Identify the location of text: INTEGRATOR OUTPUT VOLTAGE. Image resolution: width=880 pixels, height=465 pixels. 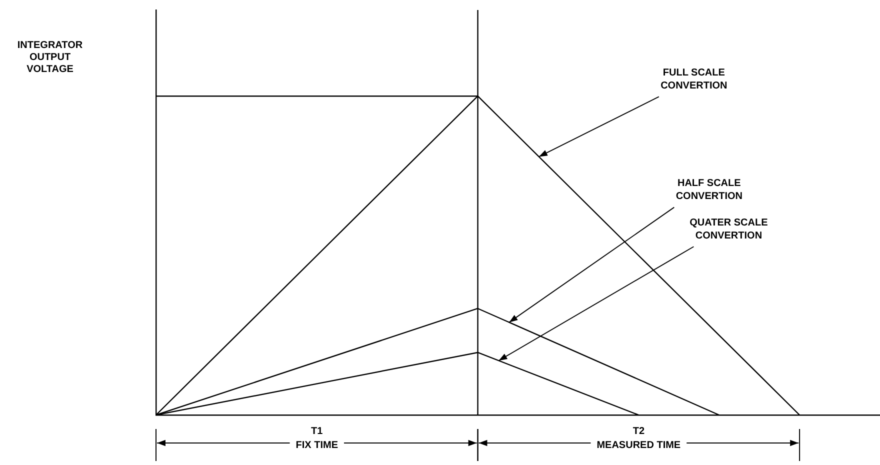
(50, 57).